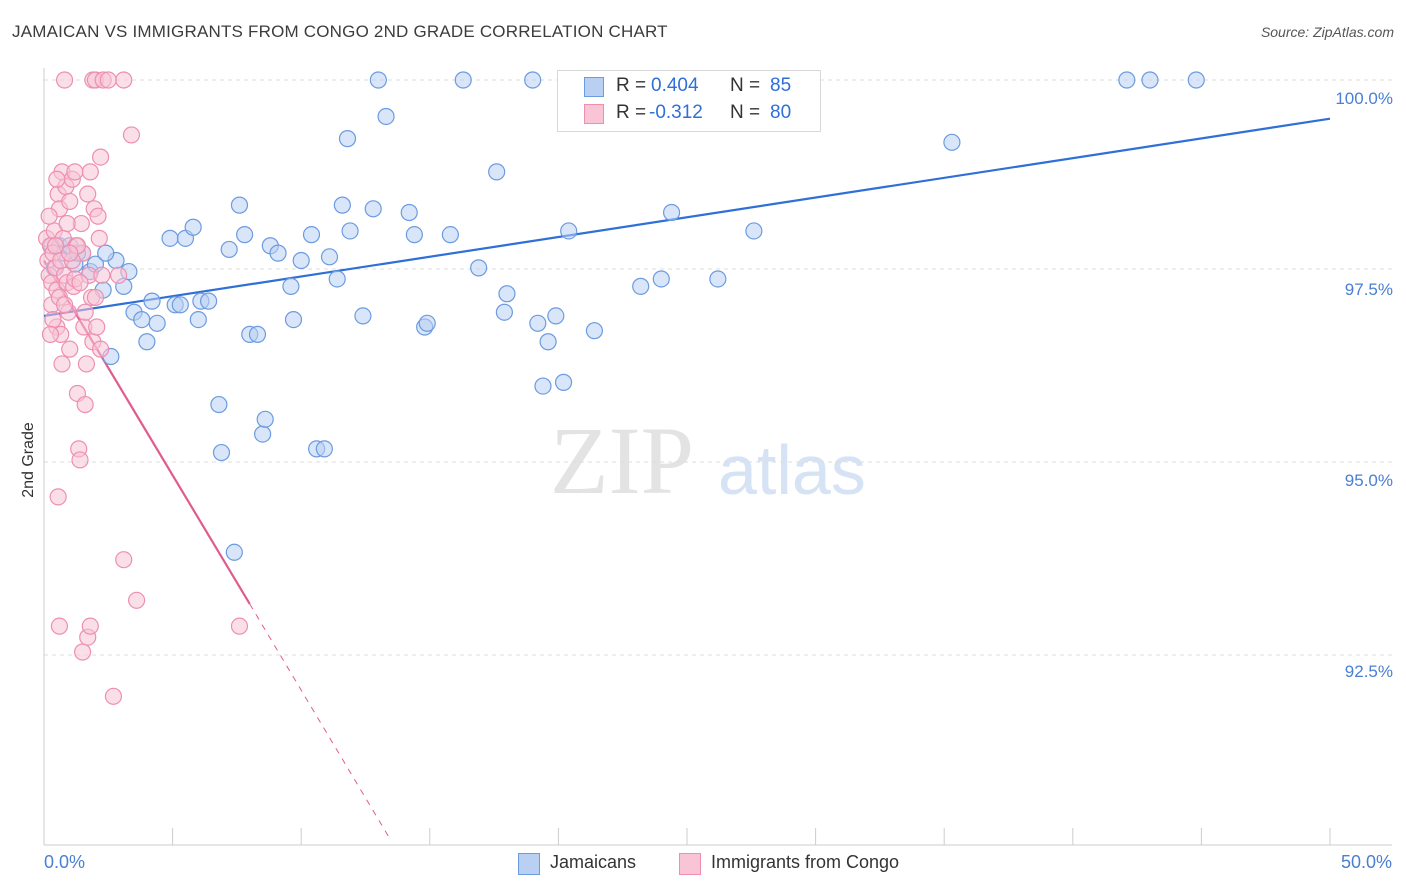 The height and width of the screenshot is (892, 1406). Describe the element at coordinates (1369, 289) in the screenshot. I see `y-tick-label: 97.5%` at that location.